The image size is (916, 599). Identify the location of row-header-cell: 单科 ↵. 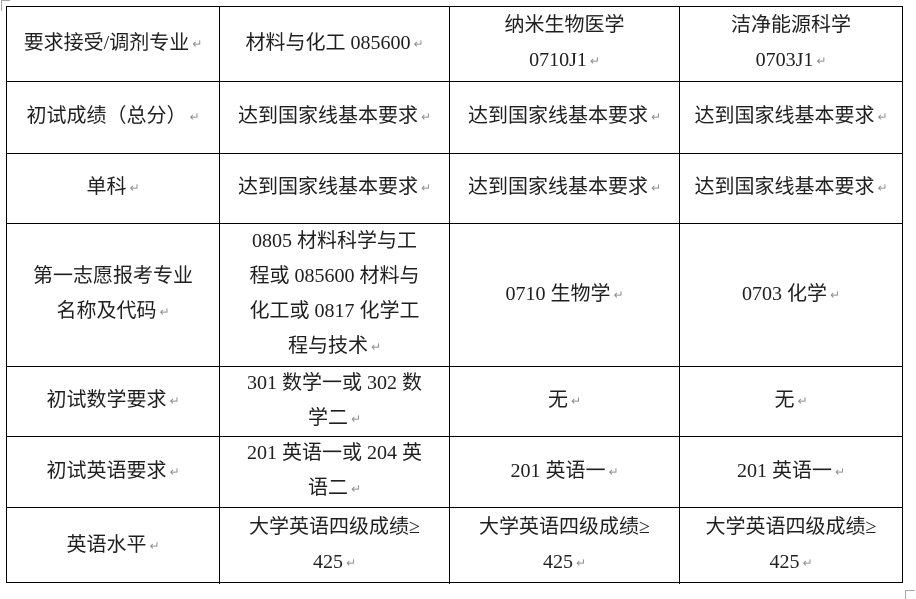
(113, 189).